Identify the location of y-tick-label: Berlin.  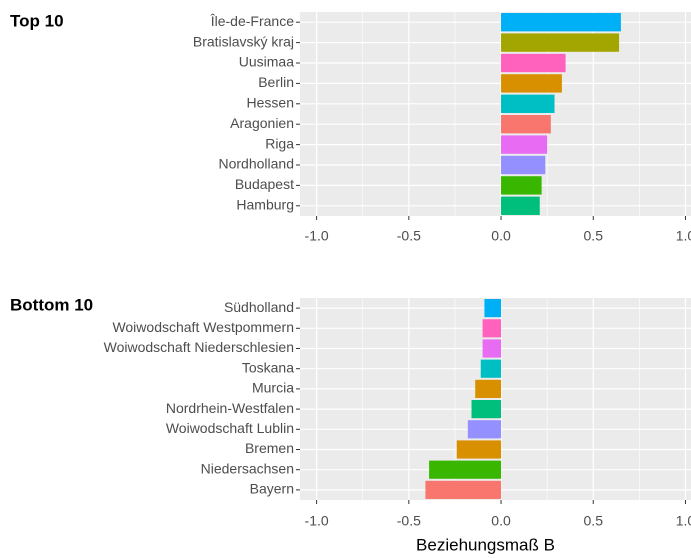
(276, 82).